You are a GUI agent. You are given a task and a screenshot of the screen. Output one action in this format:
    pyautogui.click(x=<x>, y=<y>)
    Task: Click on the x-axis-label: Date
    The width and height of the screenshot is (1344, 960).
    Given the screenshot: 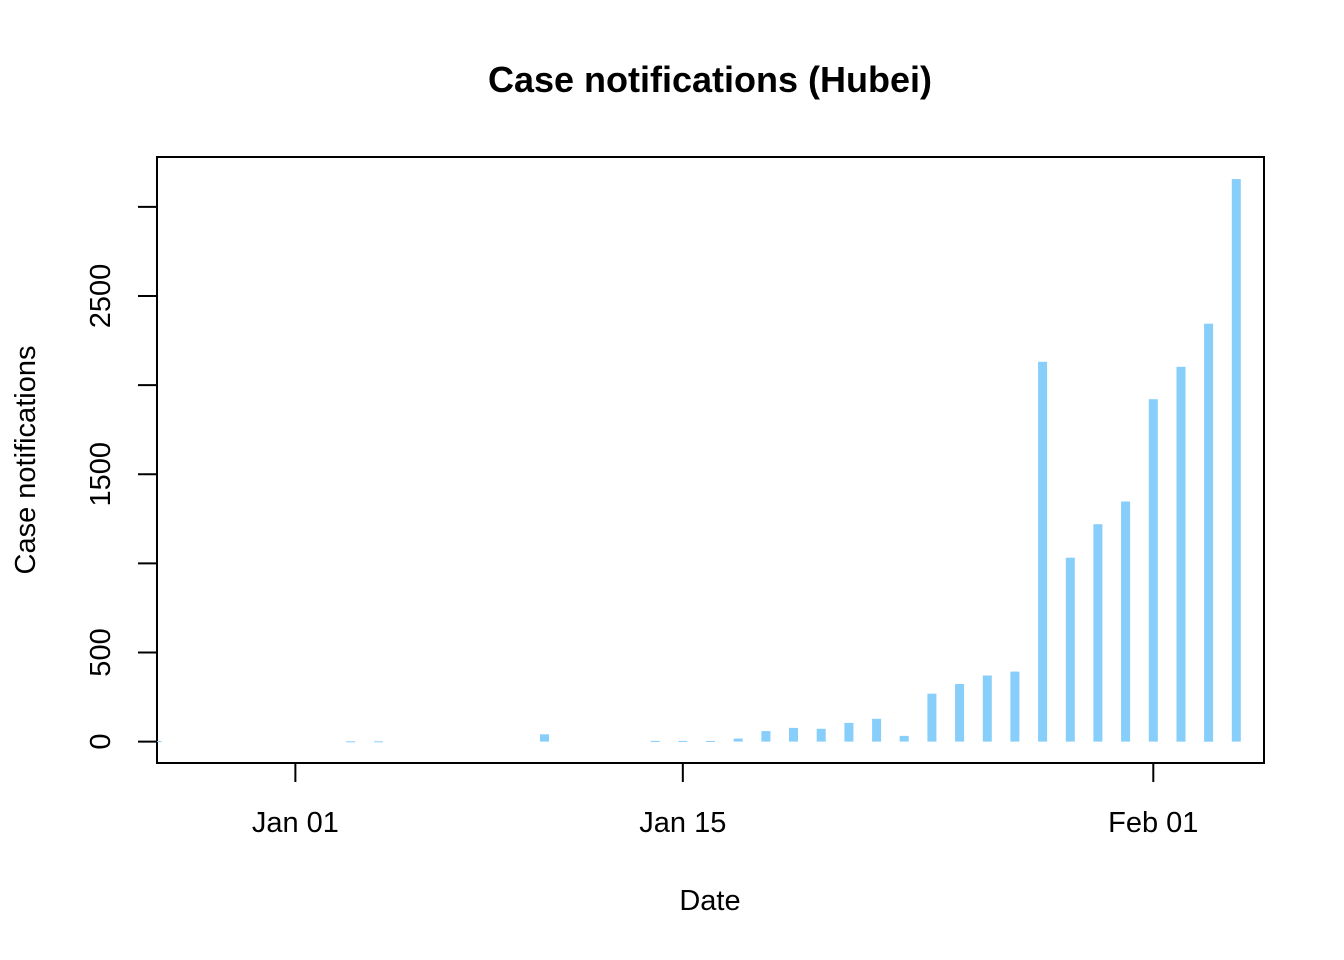 What is the action you would take?
    pyautogui.click(x=709, y=901)
    